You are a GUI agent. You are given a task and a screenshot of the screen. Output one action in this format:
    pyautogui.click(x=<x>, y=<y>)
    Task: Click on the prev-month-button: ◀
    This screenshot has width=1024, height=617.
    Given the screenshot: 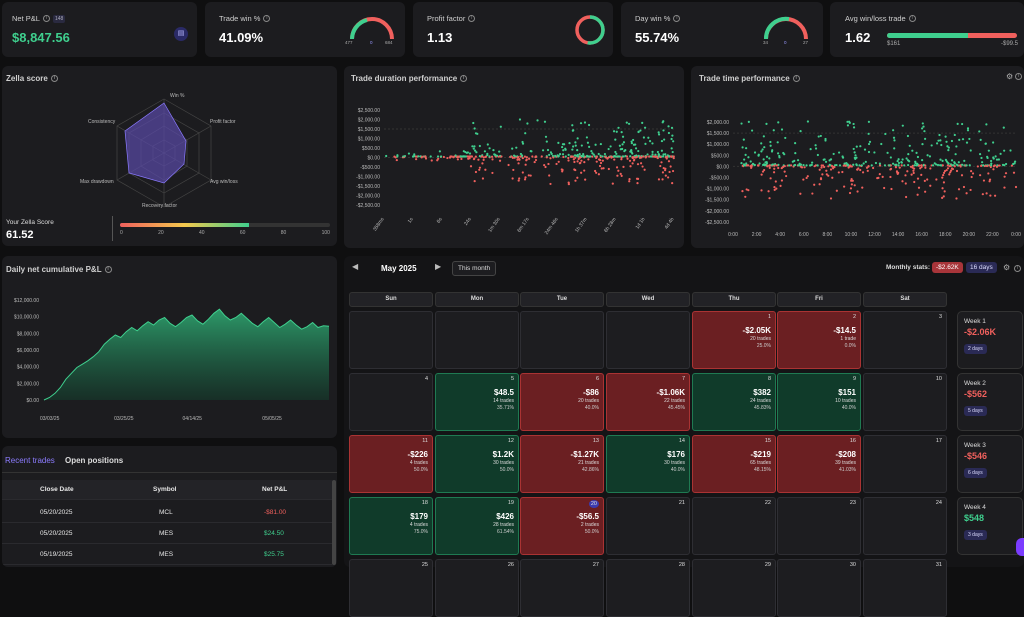 What is the action you would take?
    pyautogui.click(x=355, y=266)
    